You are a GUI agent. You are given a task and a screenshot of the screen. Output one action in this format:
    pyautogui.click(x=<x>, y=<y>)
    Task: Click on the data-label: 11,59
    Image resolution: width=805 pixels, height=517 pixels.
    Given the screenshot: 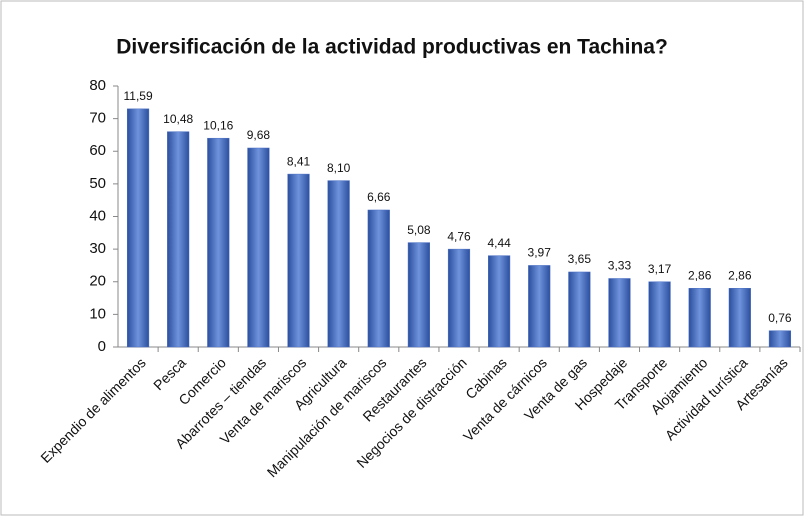 What is the action you would take?
    pyautogui.click(x=137, y=96)
    